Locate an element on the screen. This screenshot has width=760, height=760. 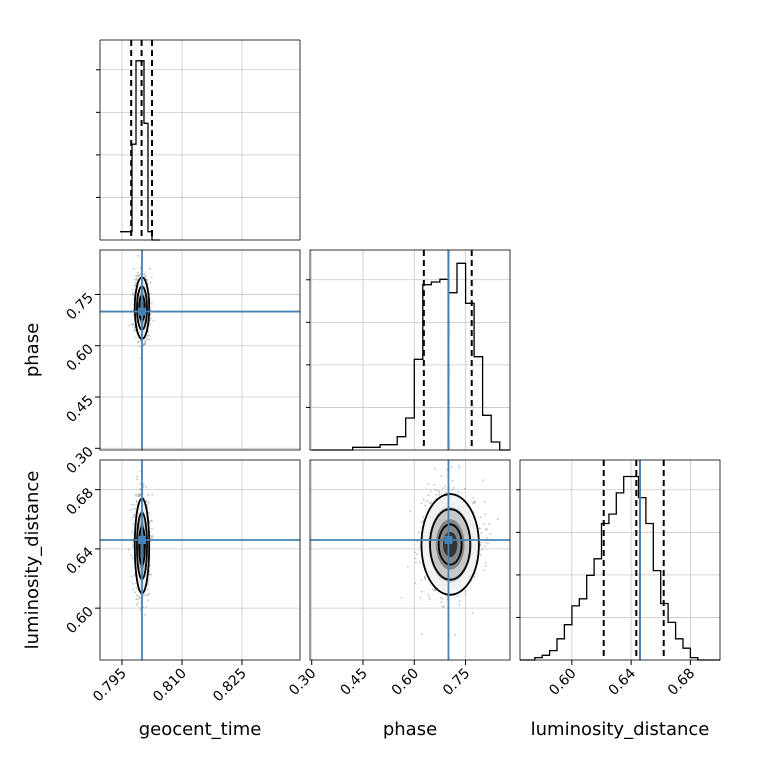
y-tick-label: 0.68 is located at coordinates (79, 501).